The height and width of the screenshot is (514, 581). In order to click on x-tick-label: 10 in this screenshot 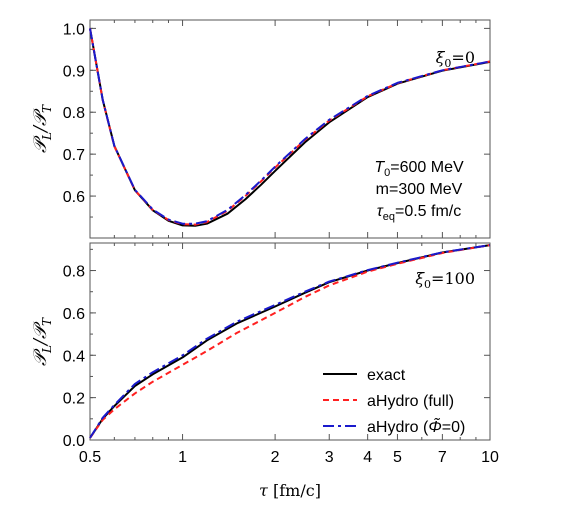, I will do `click(490, 457)`.